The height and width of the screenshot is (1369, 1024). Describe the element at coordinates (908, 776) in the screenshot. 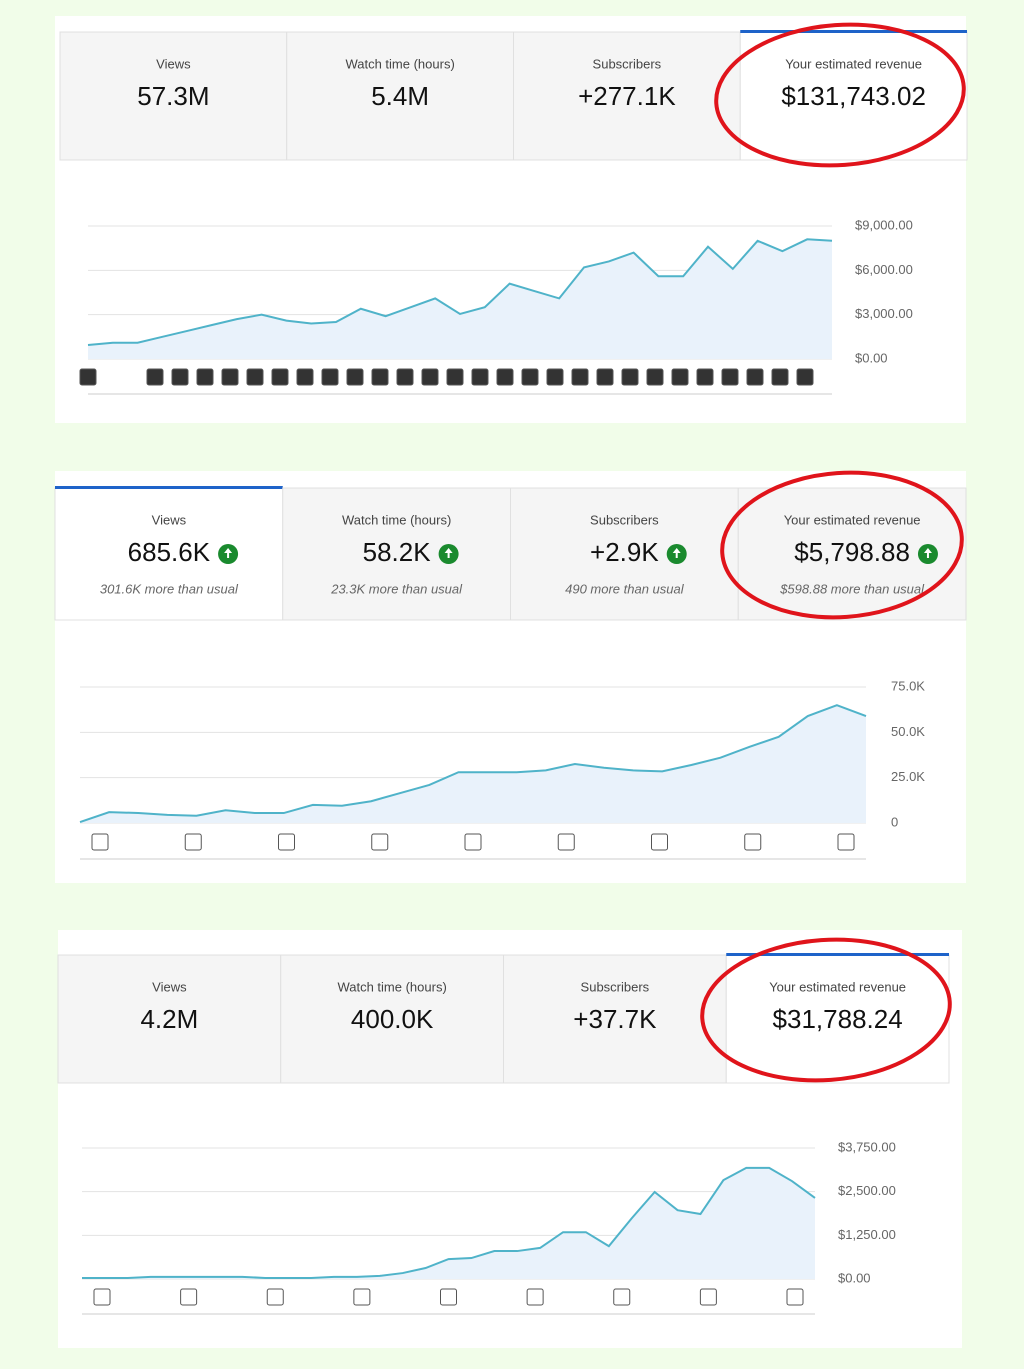

I see `y-tick-label: 25.0K` at that location.